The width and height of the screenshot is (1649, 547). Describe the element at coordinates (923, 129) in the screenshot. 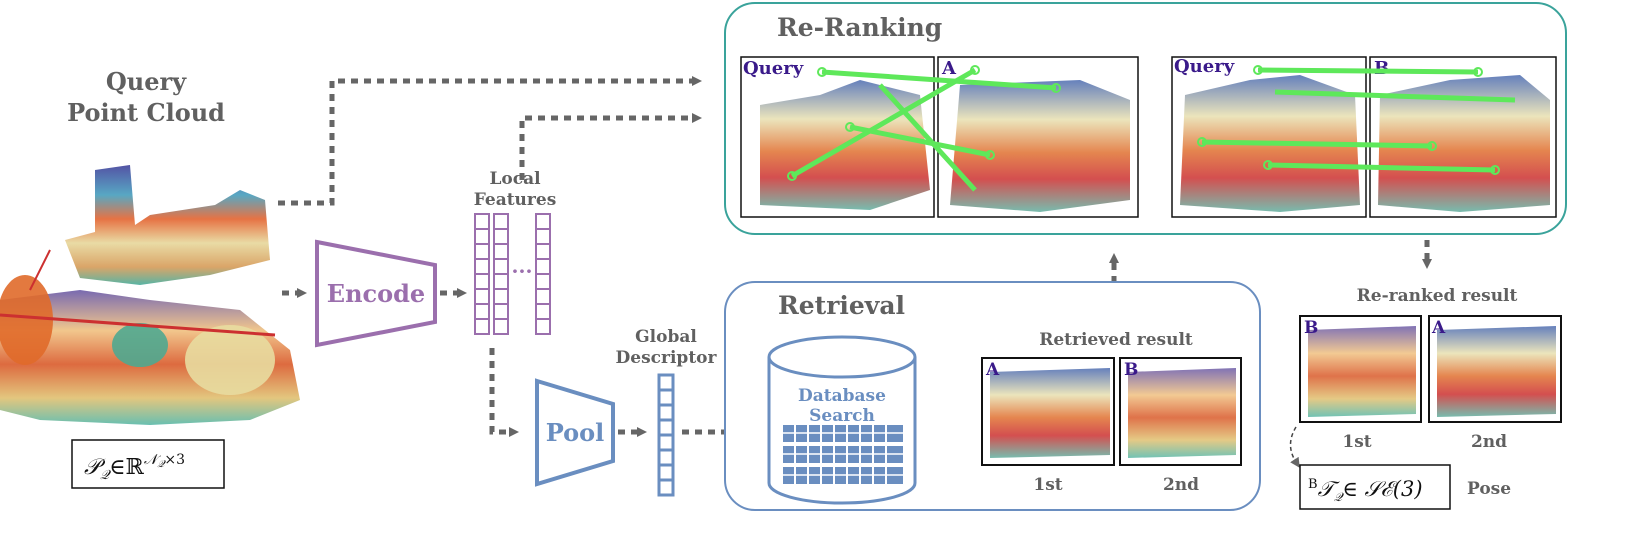

I see `match-lines-pair1` at that location.